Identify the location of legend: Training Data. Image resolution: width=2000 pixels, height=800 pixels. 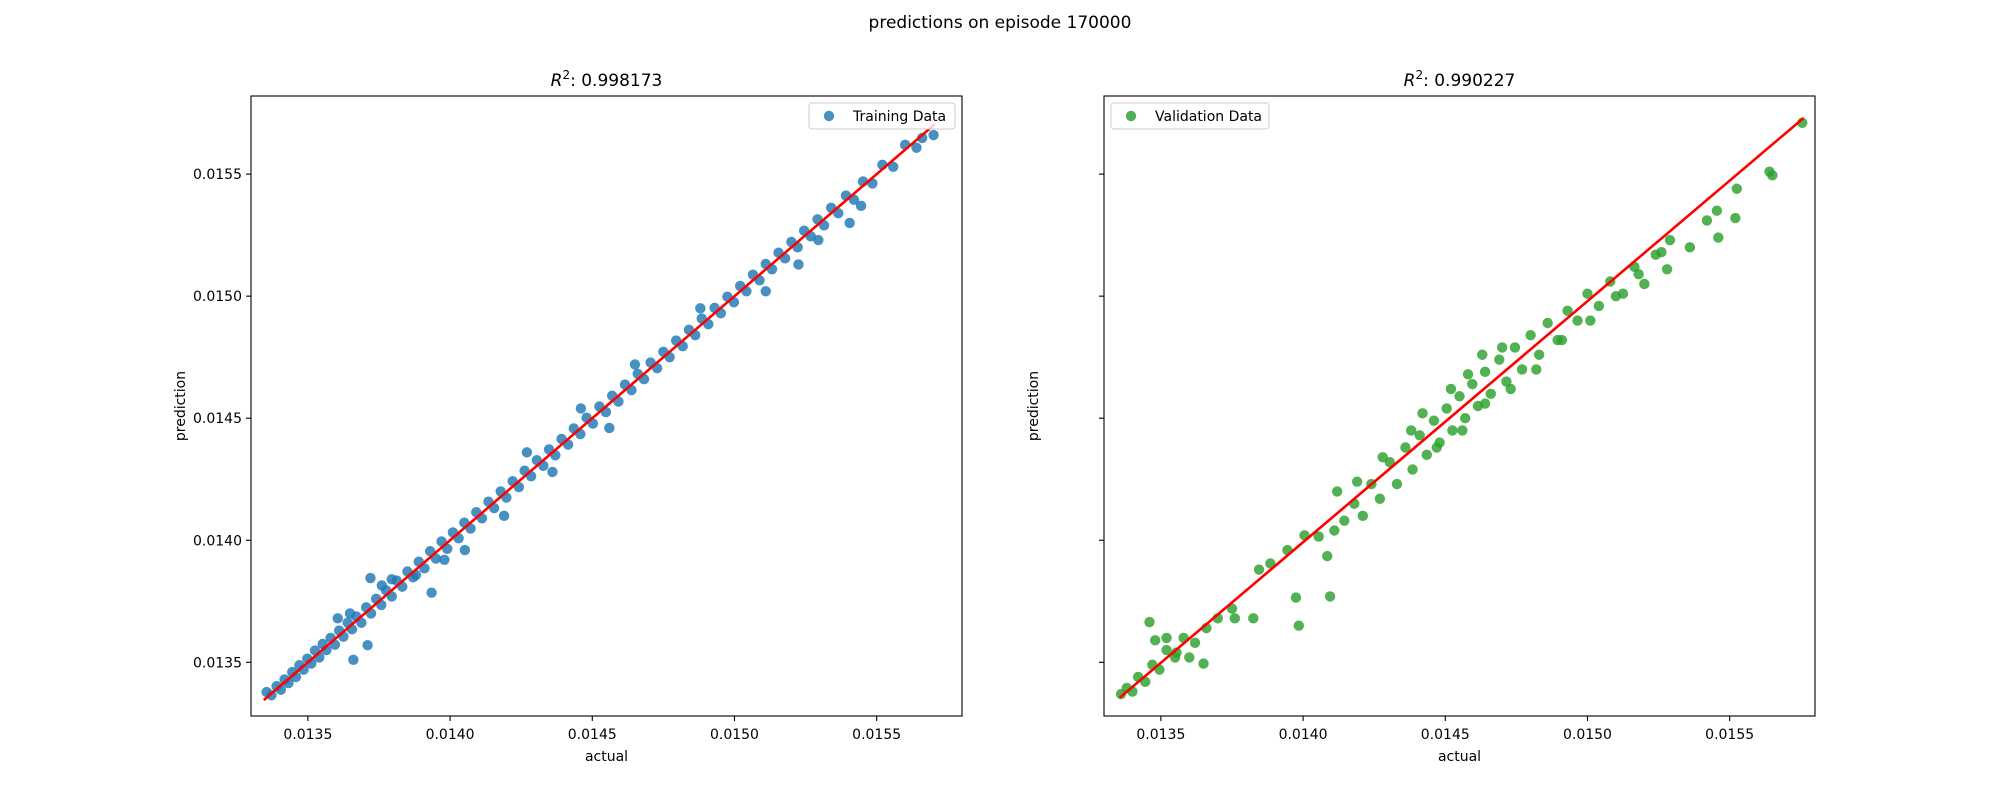
(882, 116).